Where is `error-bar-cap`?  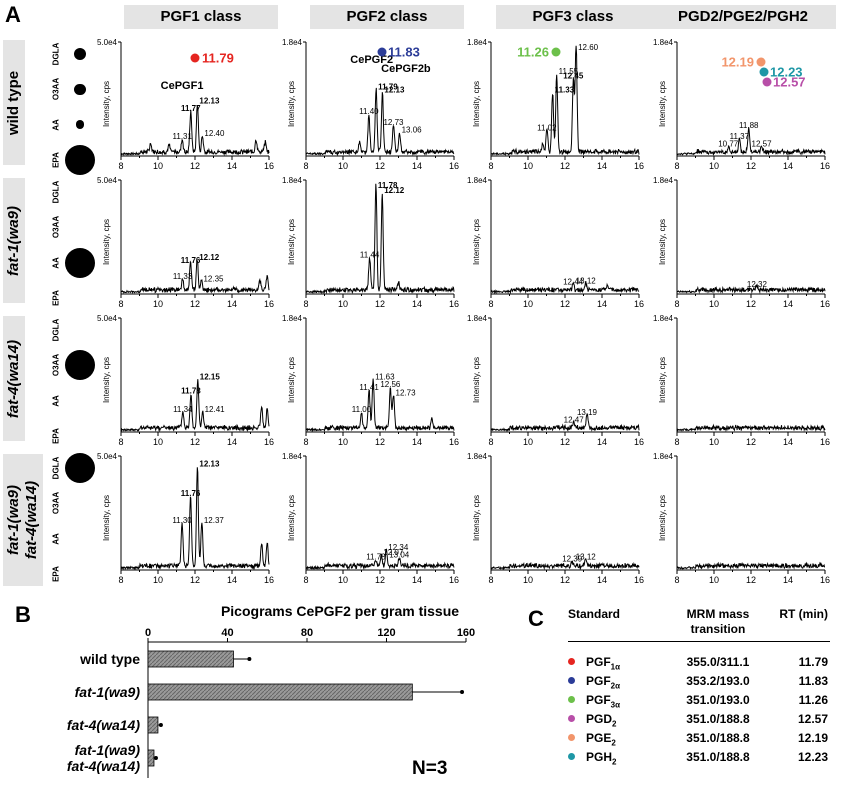
error-bar-cap is located at coordinates (155, 758).